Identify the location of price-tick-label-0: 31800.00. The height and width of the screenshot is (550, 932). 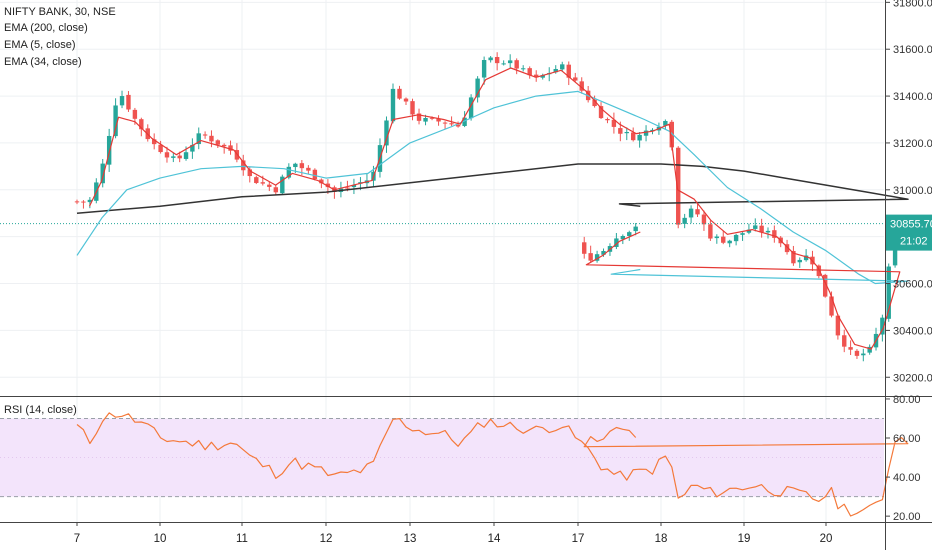
(912, 4).